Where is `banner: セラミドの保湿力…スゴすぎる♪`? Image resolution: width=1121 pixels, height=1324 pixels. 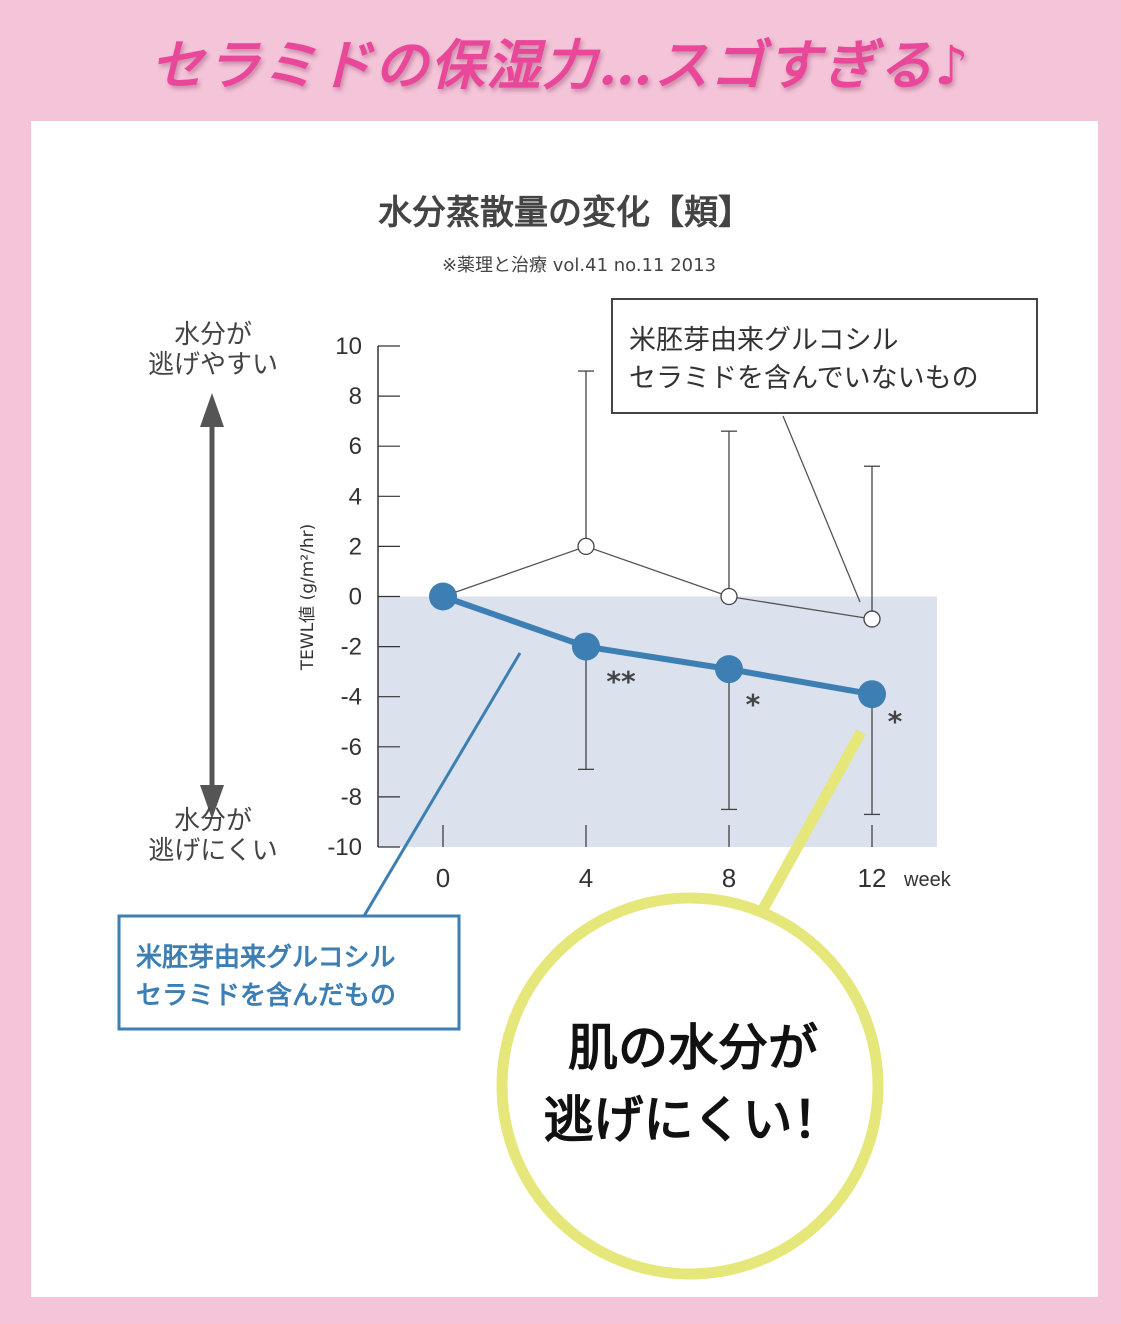 banner: セラミドの保湿力…スゴすぎる♪ is located at coordinates (560, 60).